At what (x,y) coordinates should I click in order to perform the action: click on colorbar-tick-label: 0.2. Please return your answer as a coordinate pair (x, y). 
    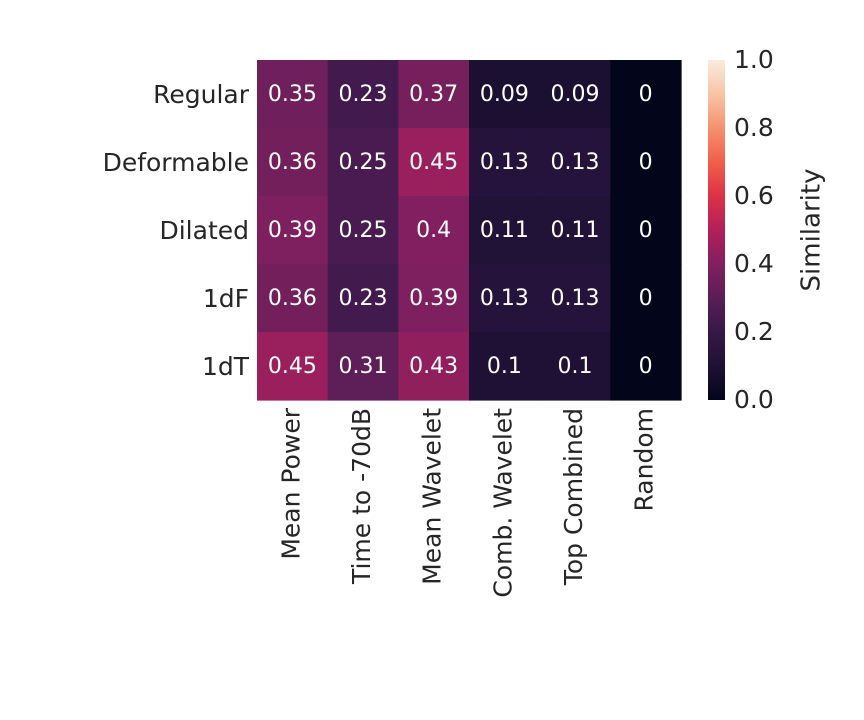
    Looking at the image, I should click on (754, 331).